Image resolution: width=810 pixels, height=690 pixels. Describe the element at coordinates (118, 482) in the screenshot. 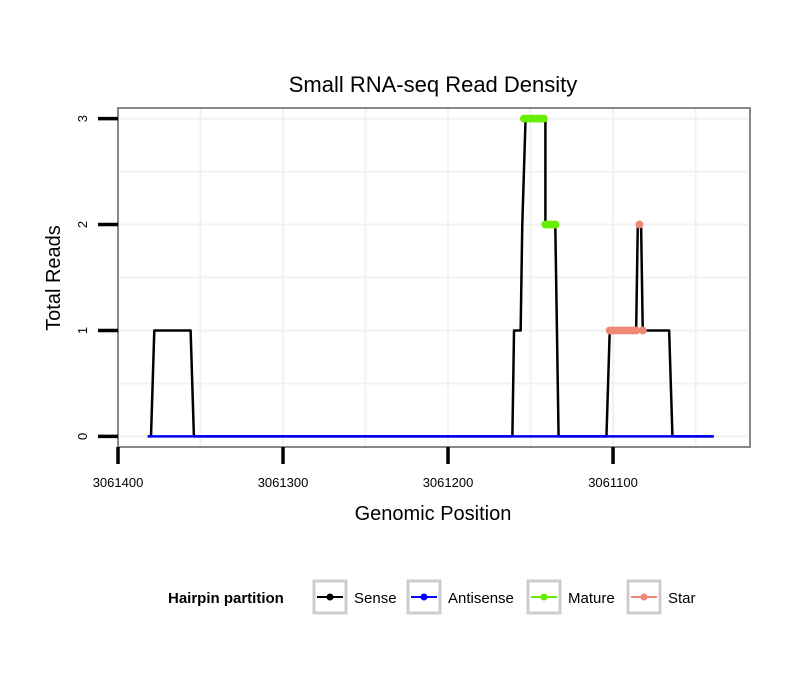

I see `x-tick-label: 3061400` at that location.